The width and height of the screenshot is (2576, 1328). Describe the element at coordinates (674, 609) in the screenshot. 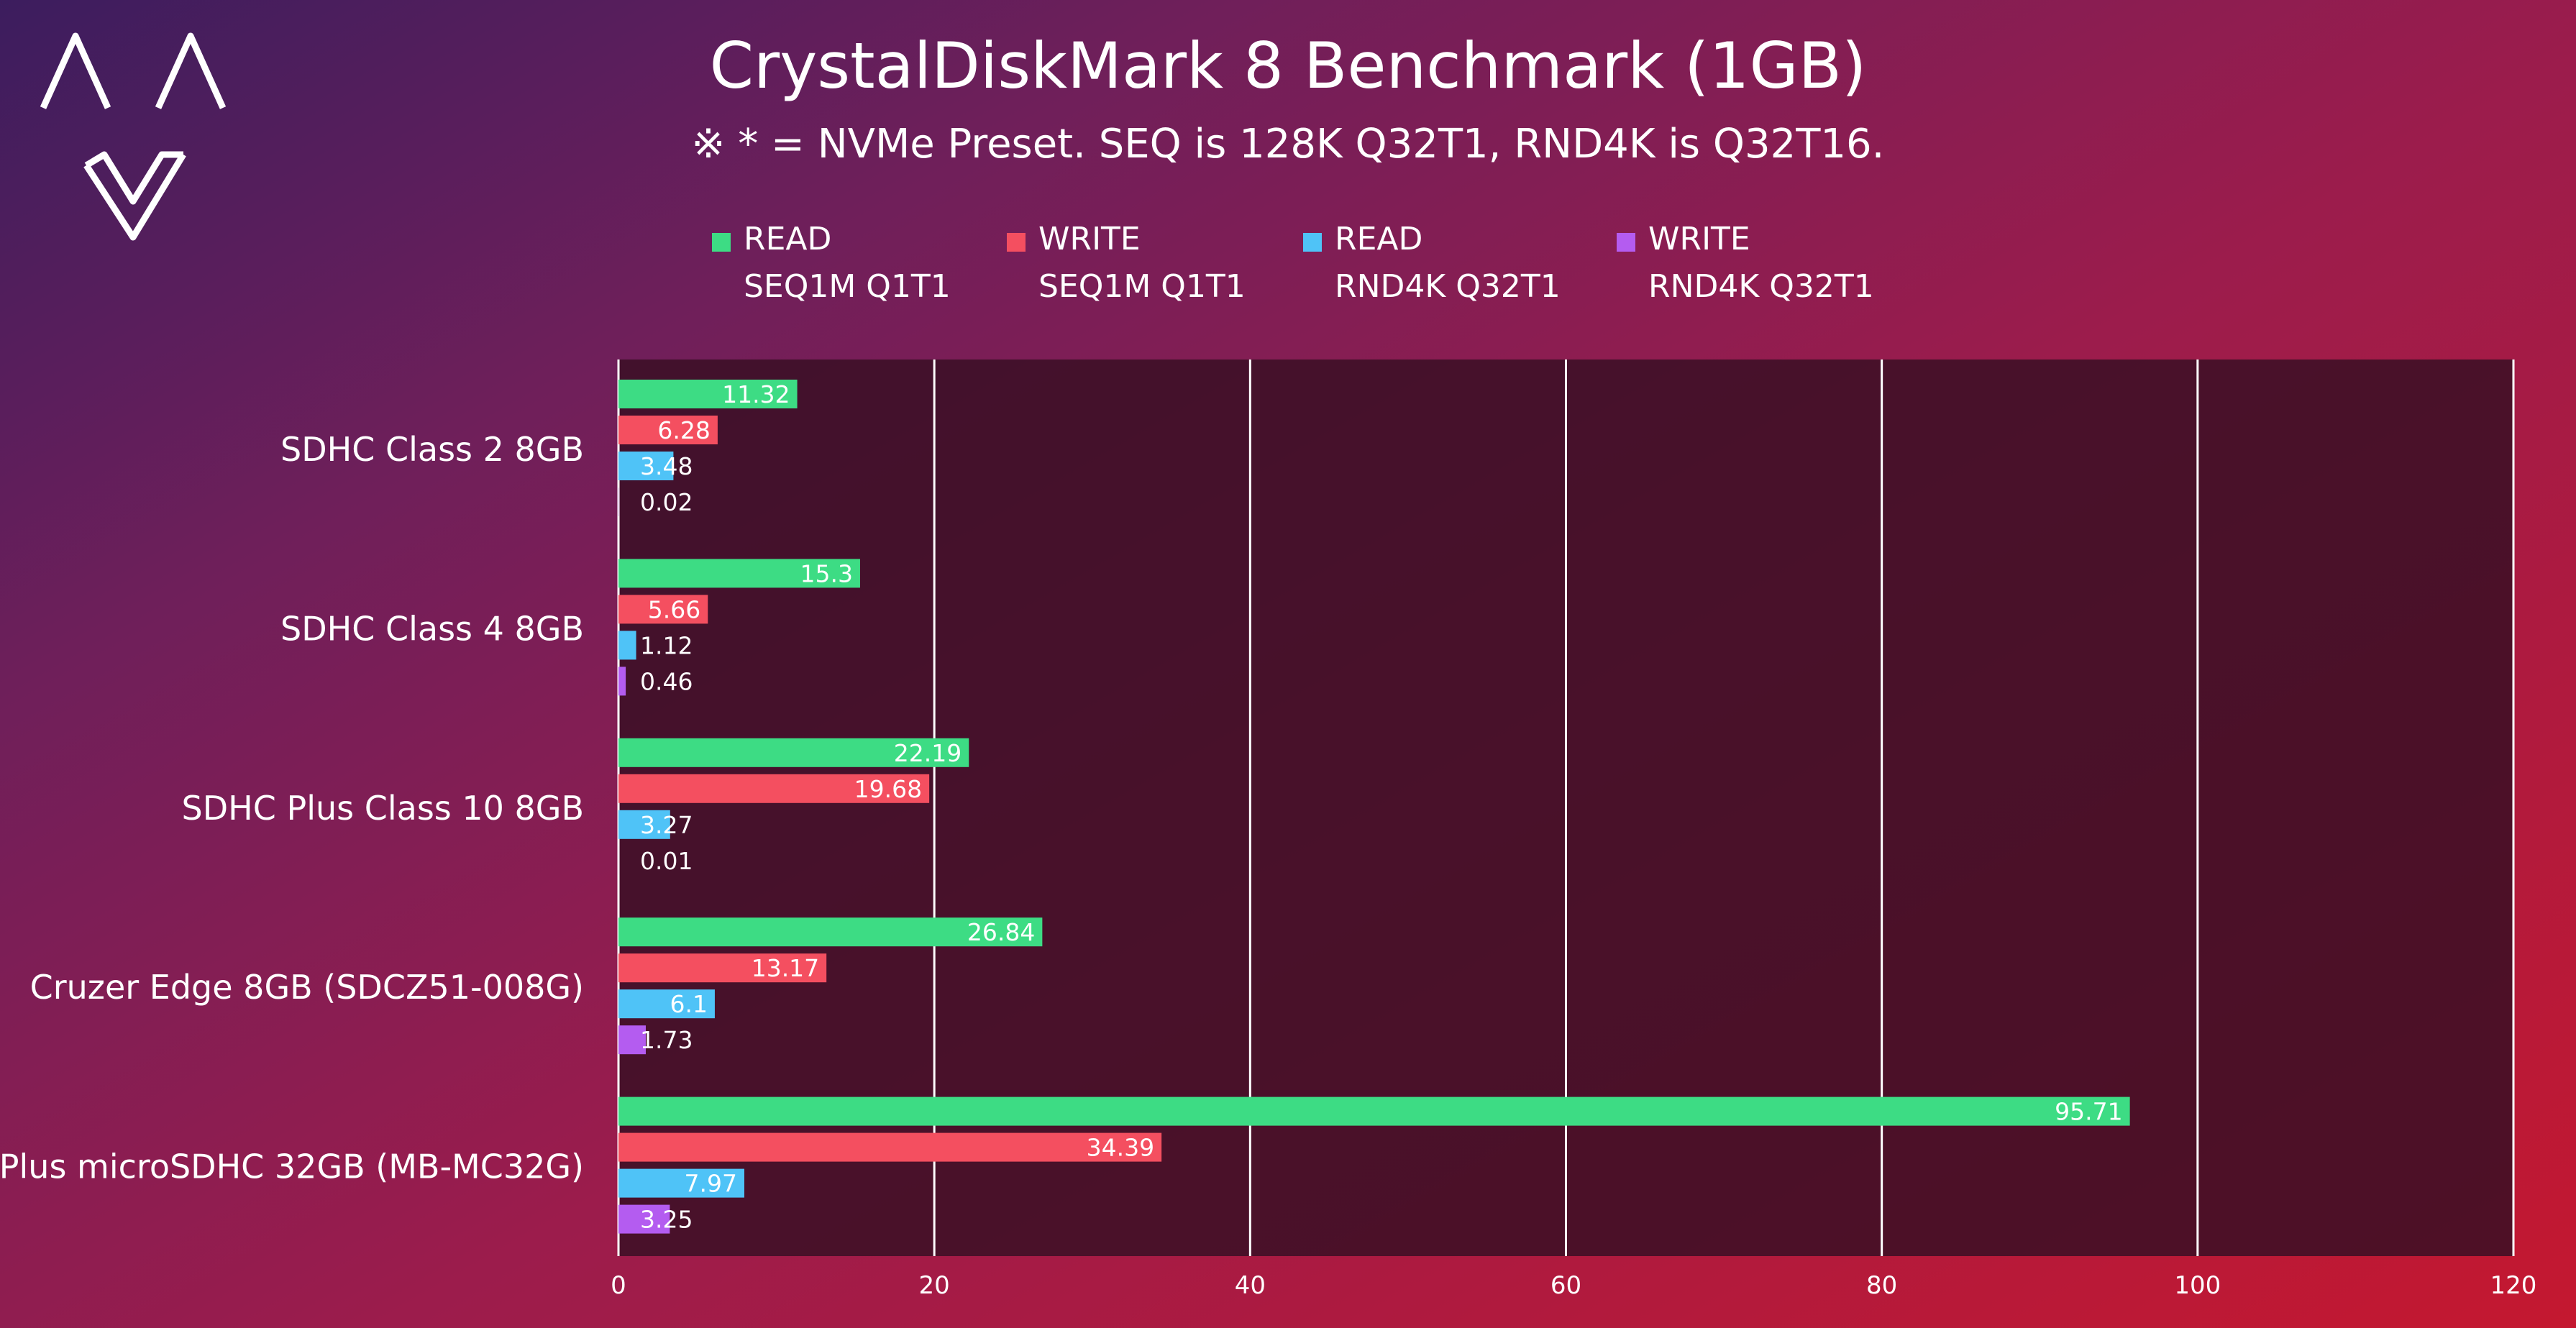

I see `data-label: 5.66` at that location.